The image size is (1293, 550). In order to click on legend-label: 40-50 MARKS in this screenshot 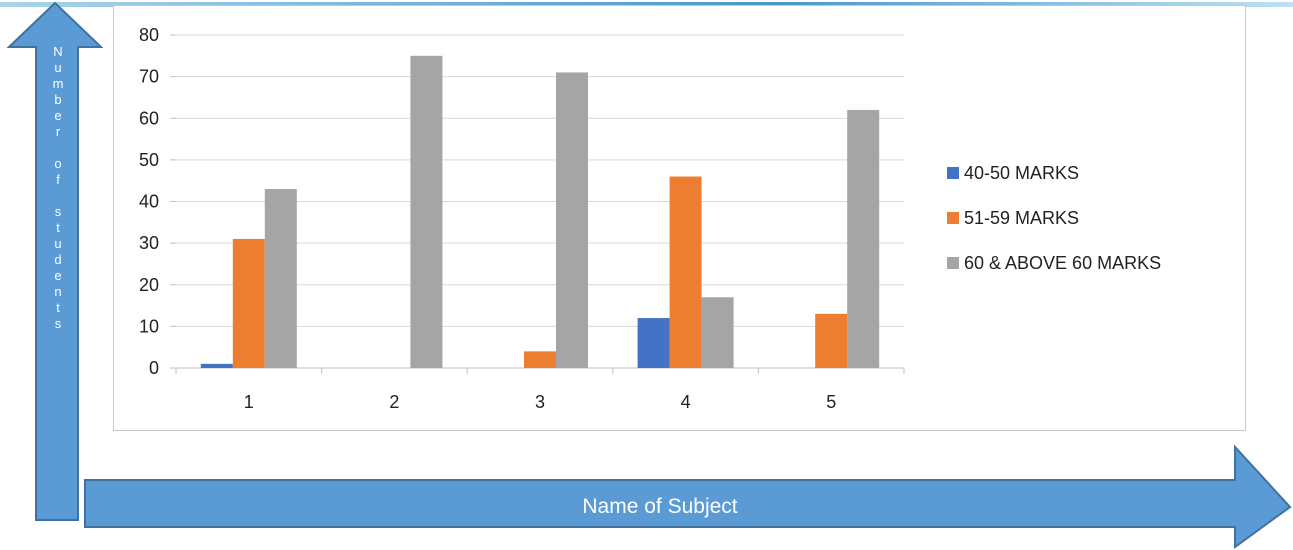, I will do `click(1021, 173)`.